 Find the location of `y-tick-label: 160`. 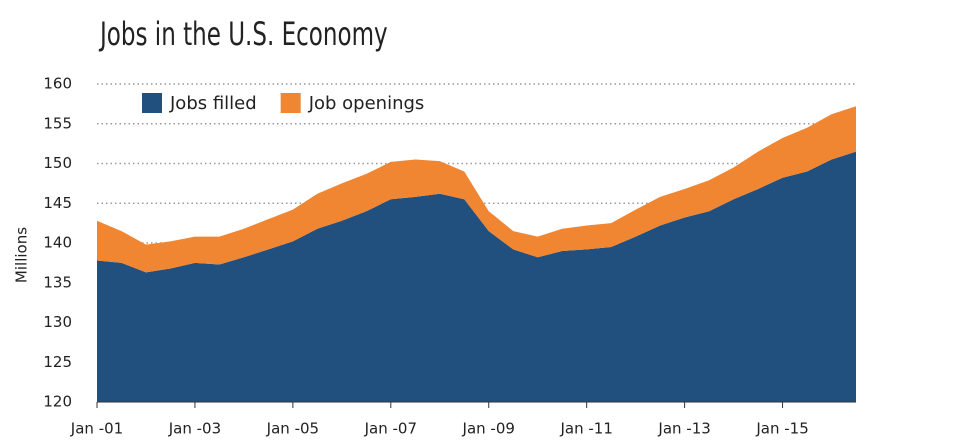

y-tick-label: 160 is located at coordinates (57, 84).